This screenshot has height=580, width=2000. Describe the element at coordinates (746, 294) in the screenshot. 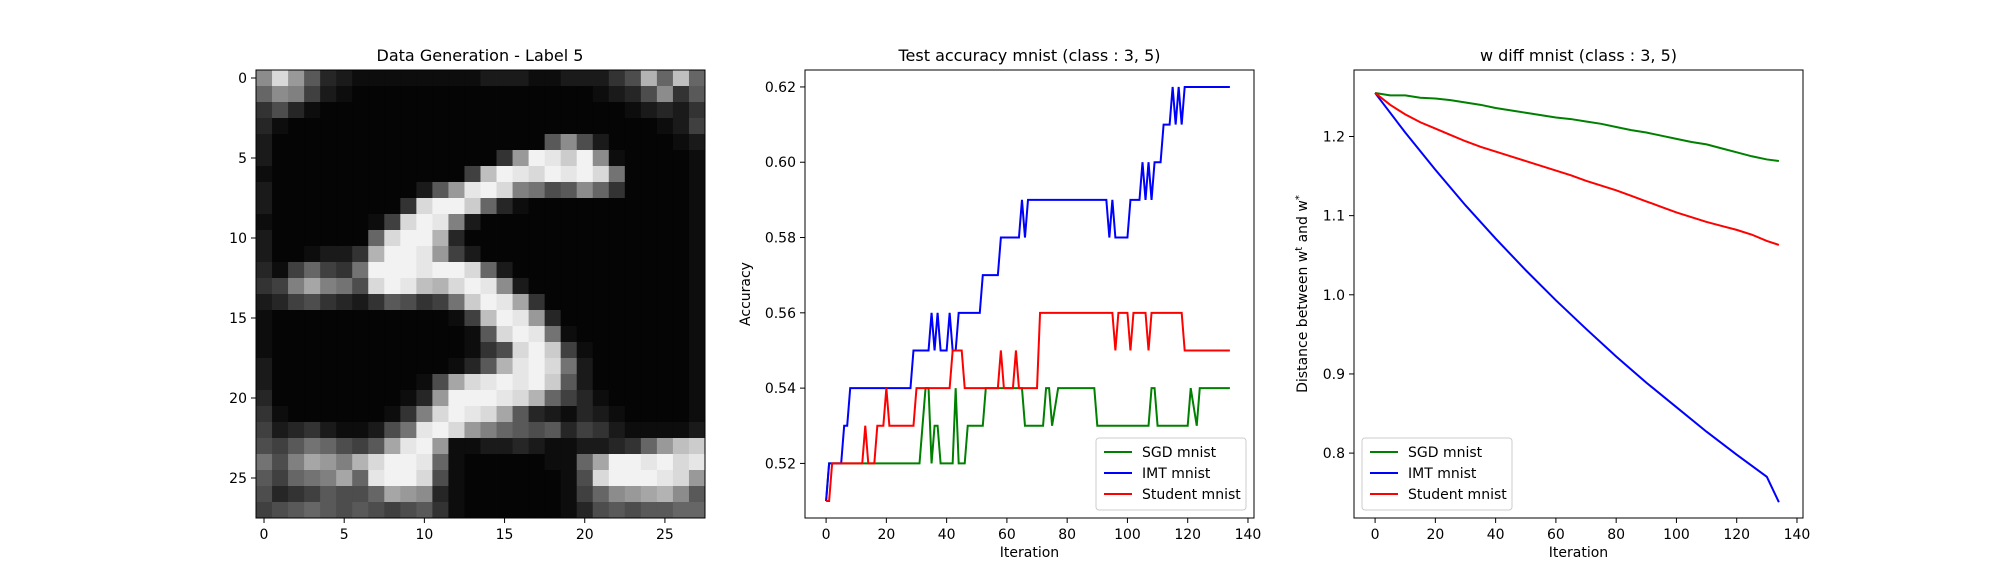

I see `accuracy-ylabel: Accuracy` at that location.